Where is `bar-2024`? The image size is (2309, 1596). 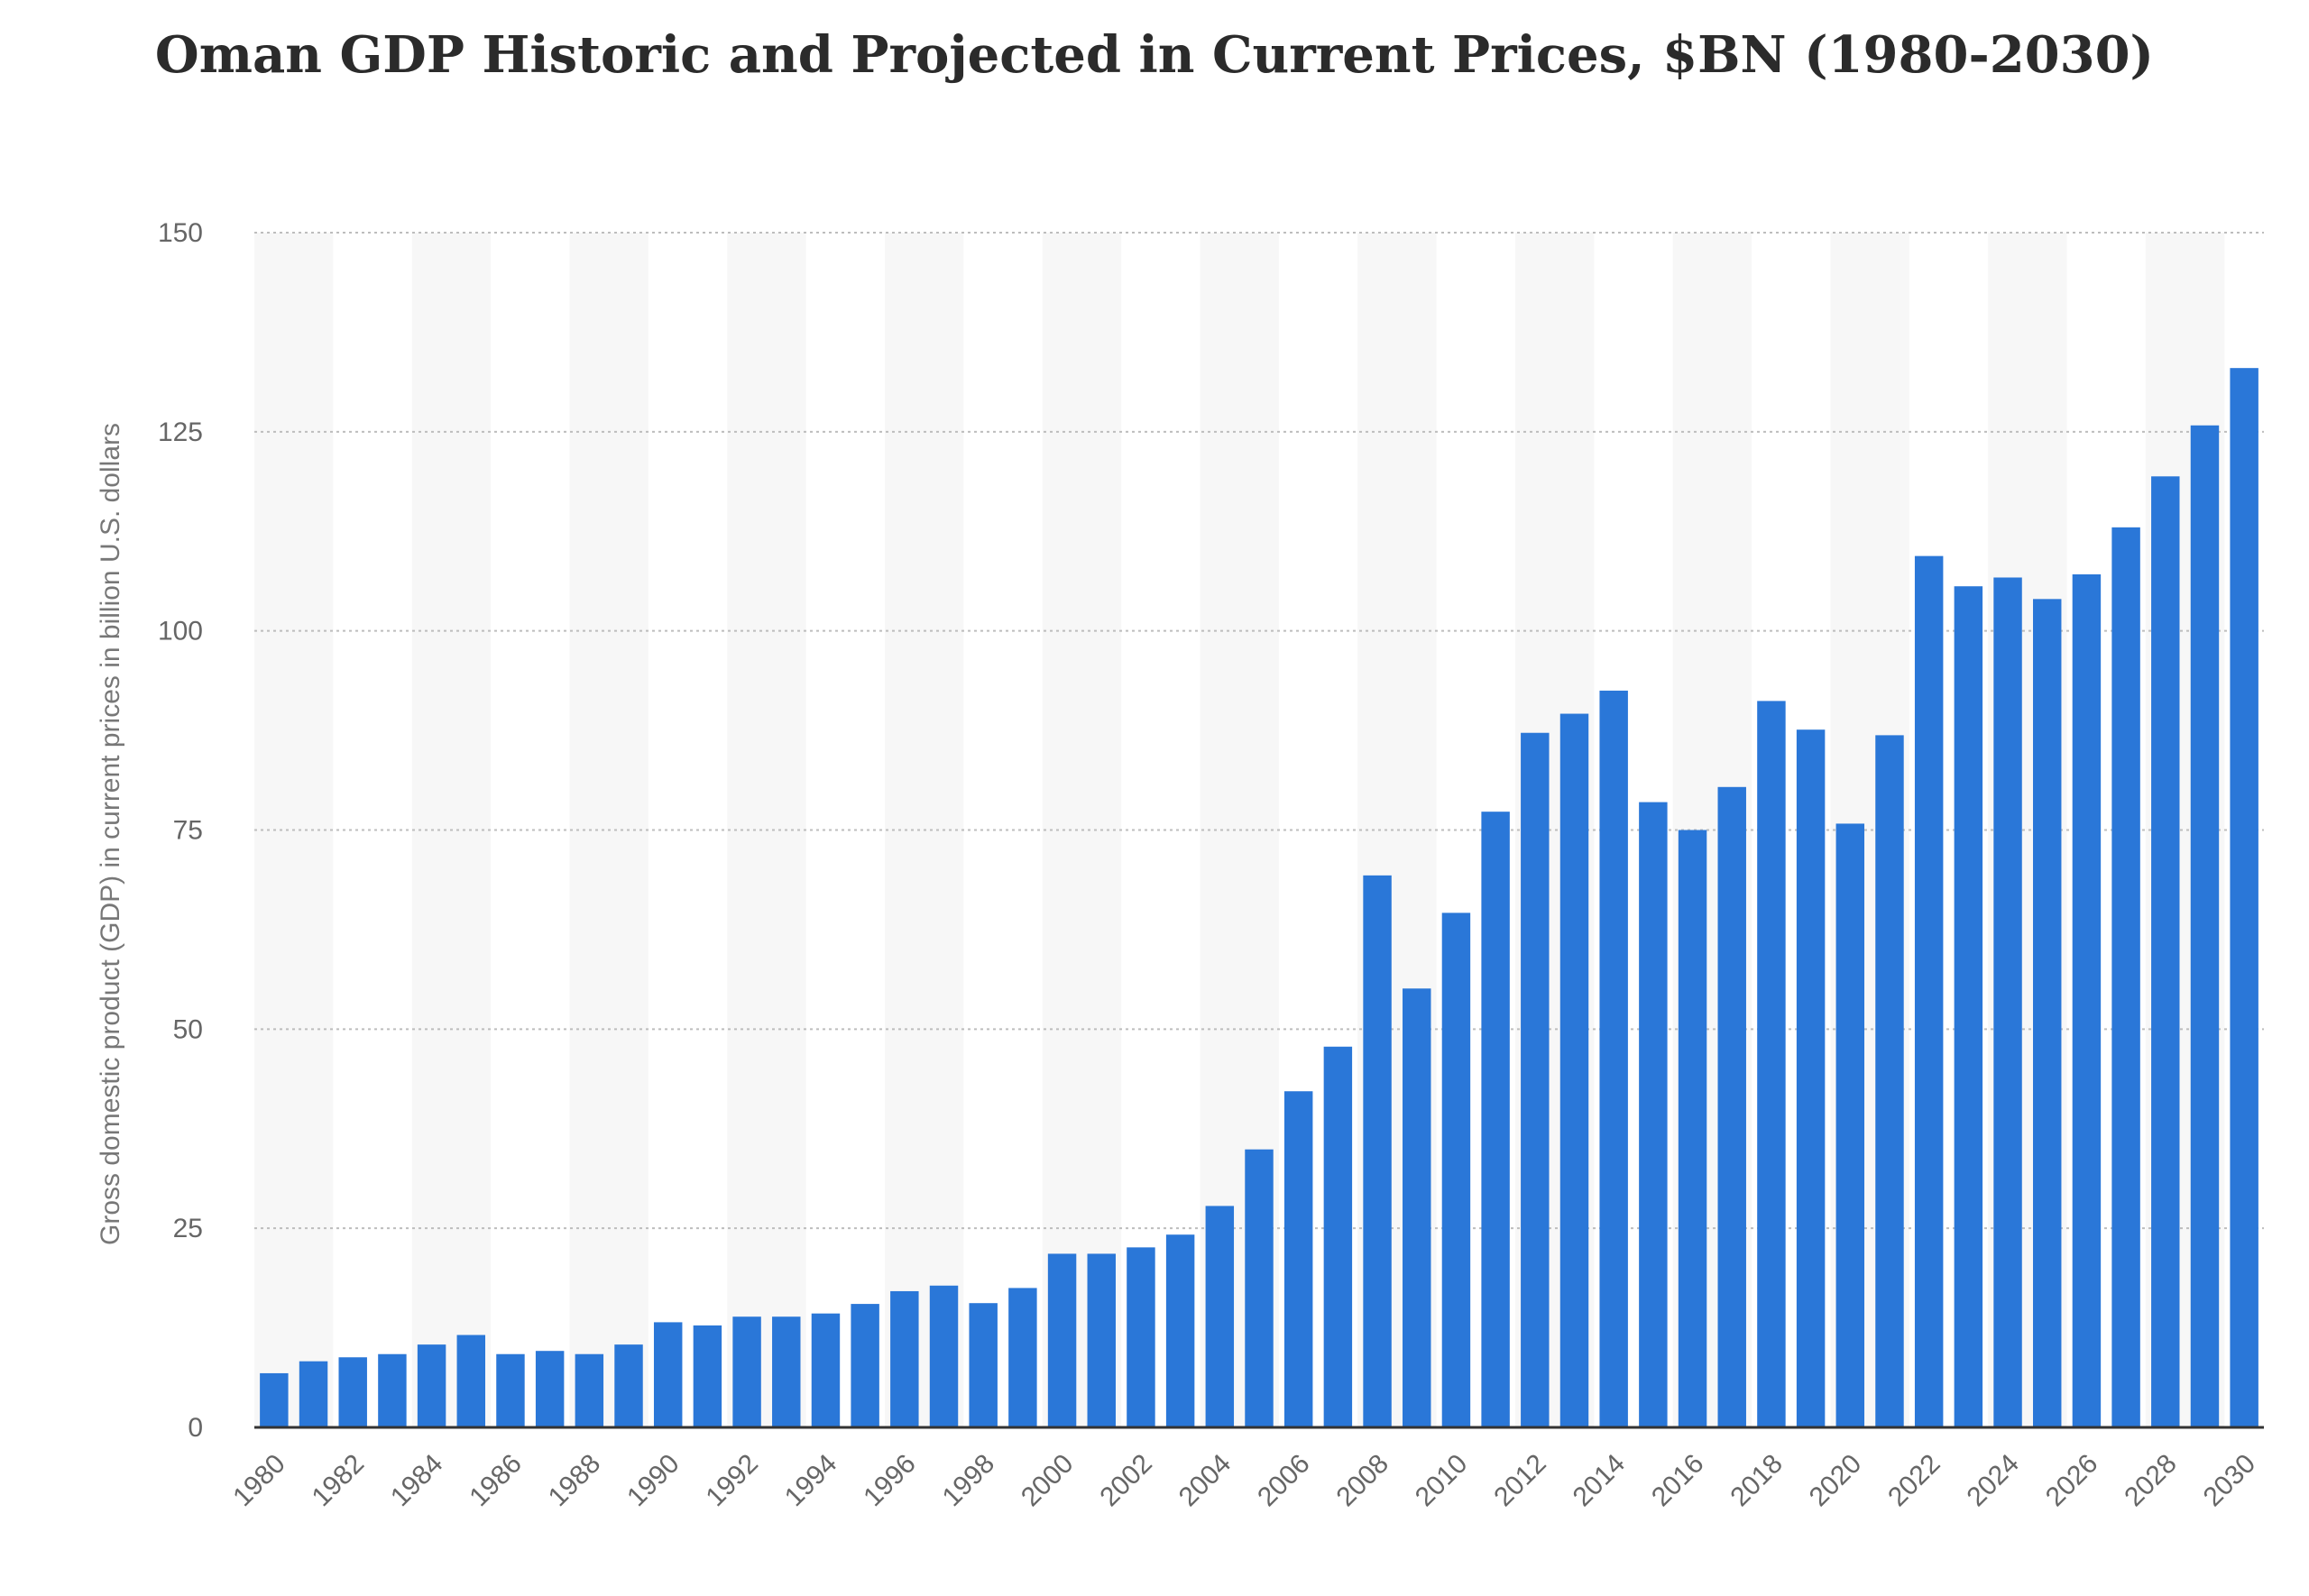
bar-2024 is located at coordinates (2007, 1002).